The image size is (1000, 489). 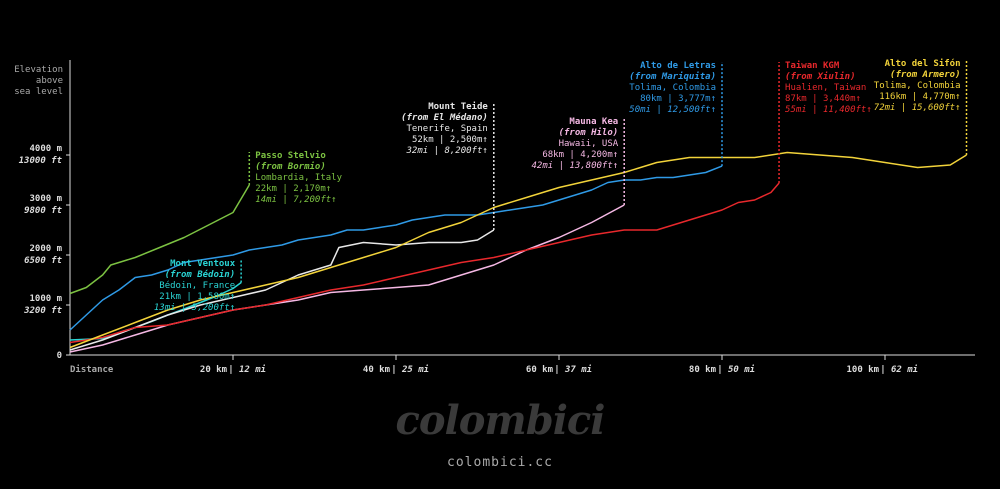 I want to click on annotation-subtitle-1: (from Bormio), so click(x=290, y=166).